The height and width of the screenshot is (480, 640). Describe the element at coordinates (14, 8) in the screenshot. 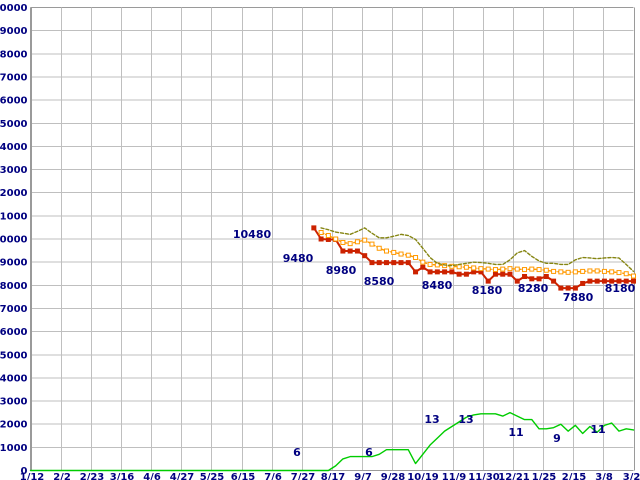

I see `y-axis-tick-label: 20000` at that location.